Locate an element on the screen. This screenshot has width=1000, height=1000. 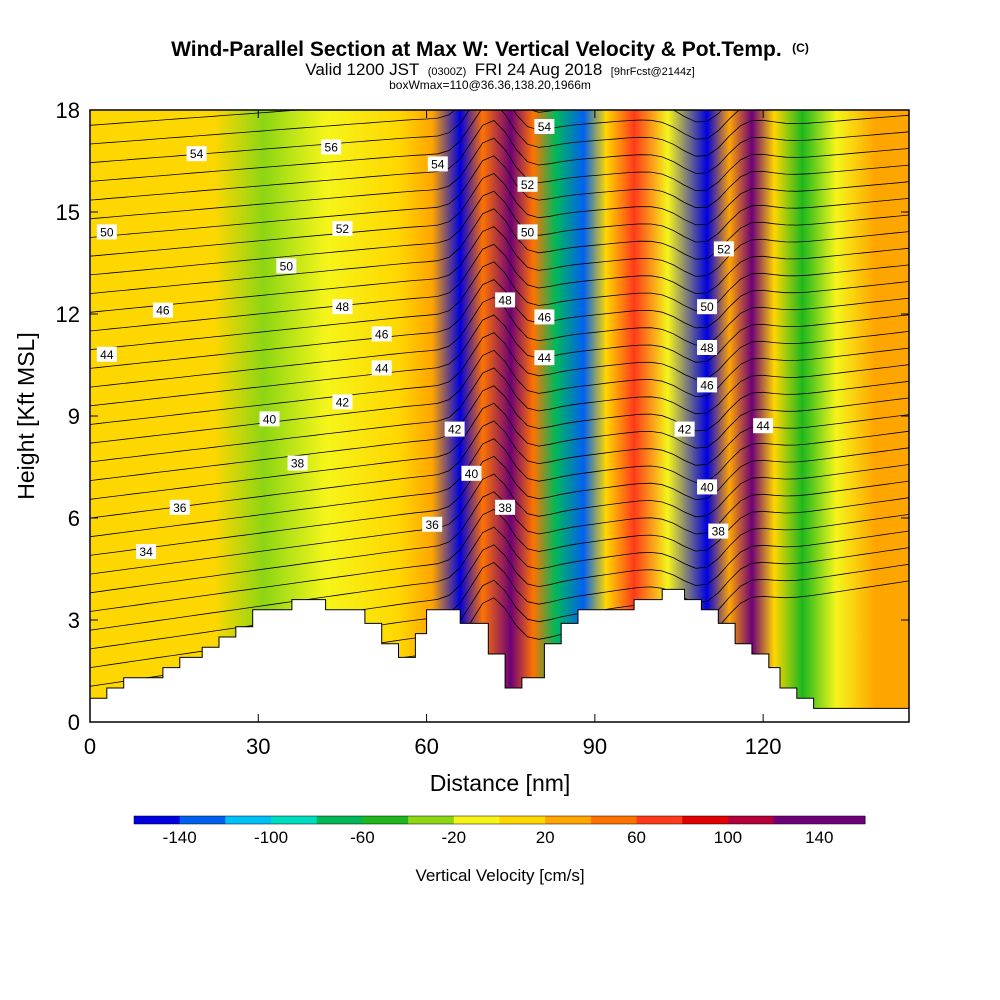
colorbar-tick-label: -60 is located at coordinates (362, 837).